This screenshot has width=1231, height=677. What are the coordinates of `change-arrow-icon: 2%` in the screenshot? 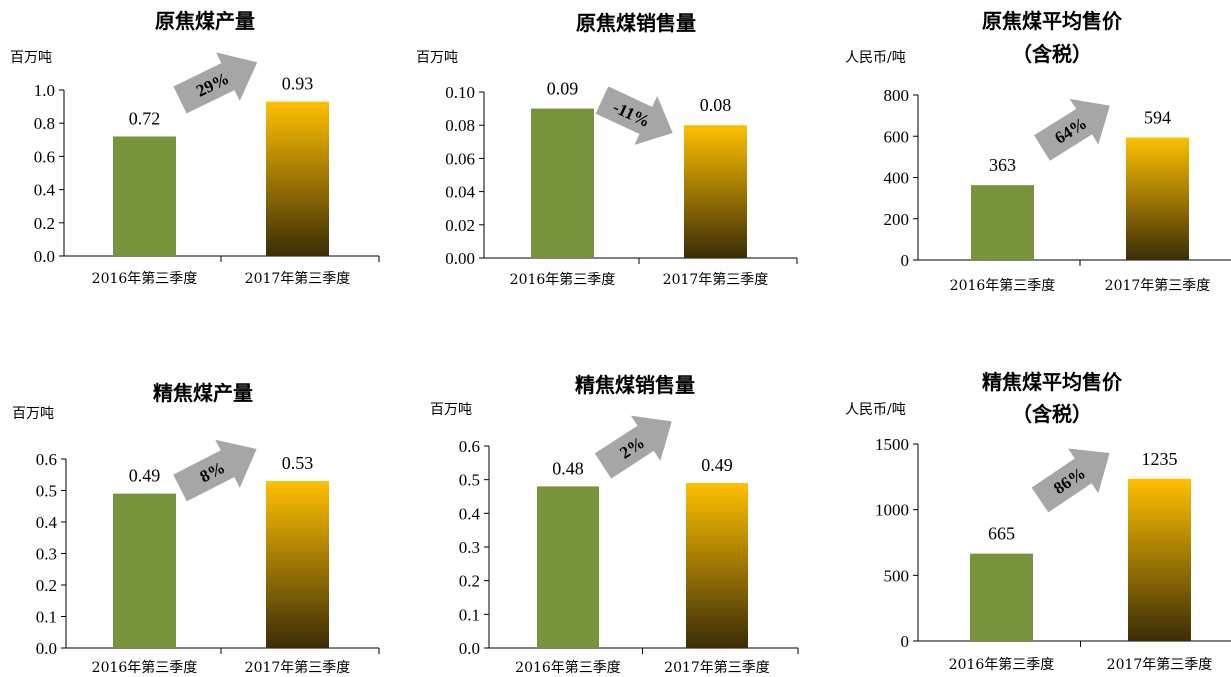 It's located at (633, 447).